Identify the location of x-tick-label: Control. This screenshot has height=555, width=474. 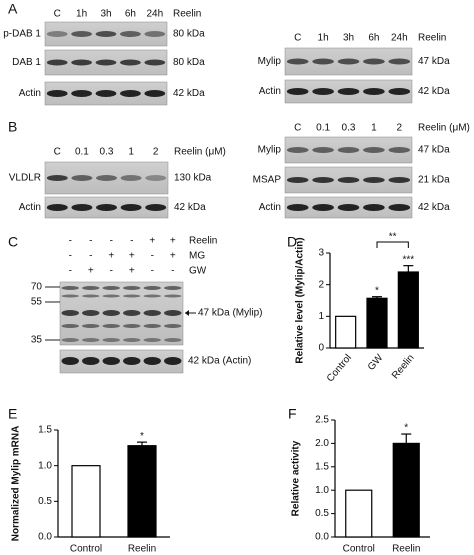
(339, 369).